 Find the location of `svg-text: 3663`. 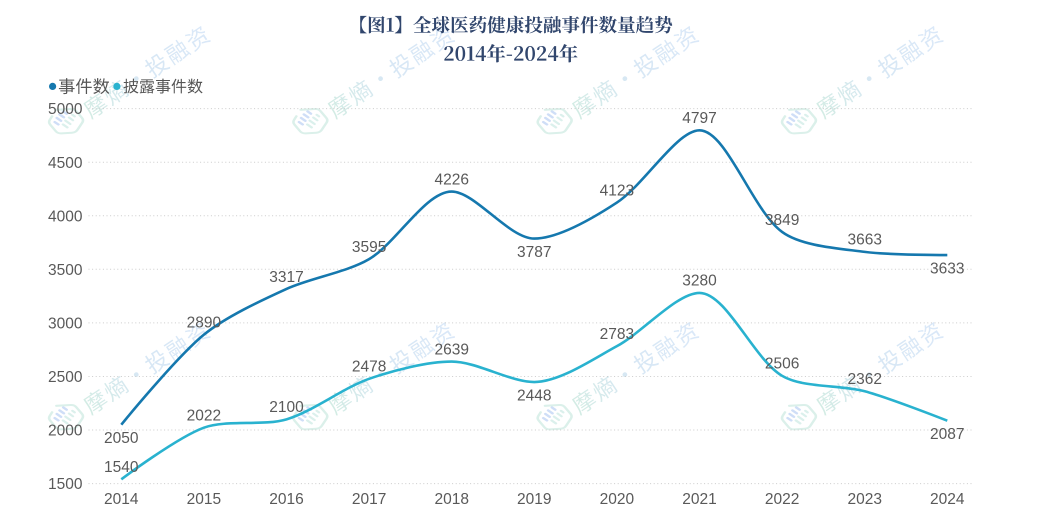

svg-text: 3663 is located at coordinates (864, 240).